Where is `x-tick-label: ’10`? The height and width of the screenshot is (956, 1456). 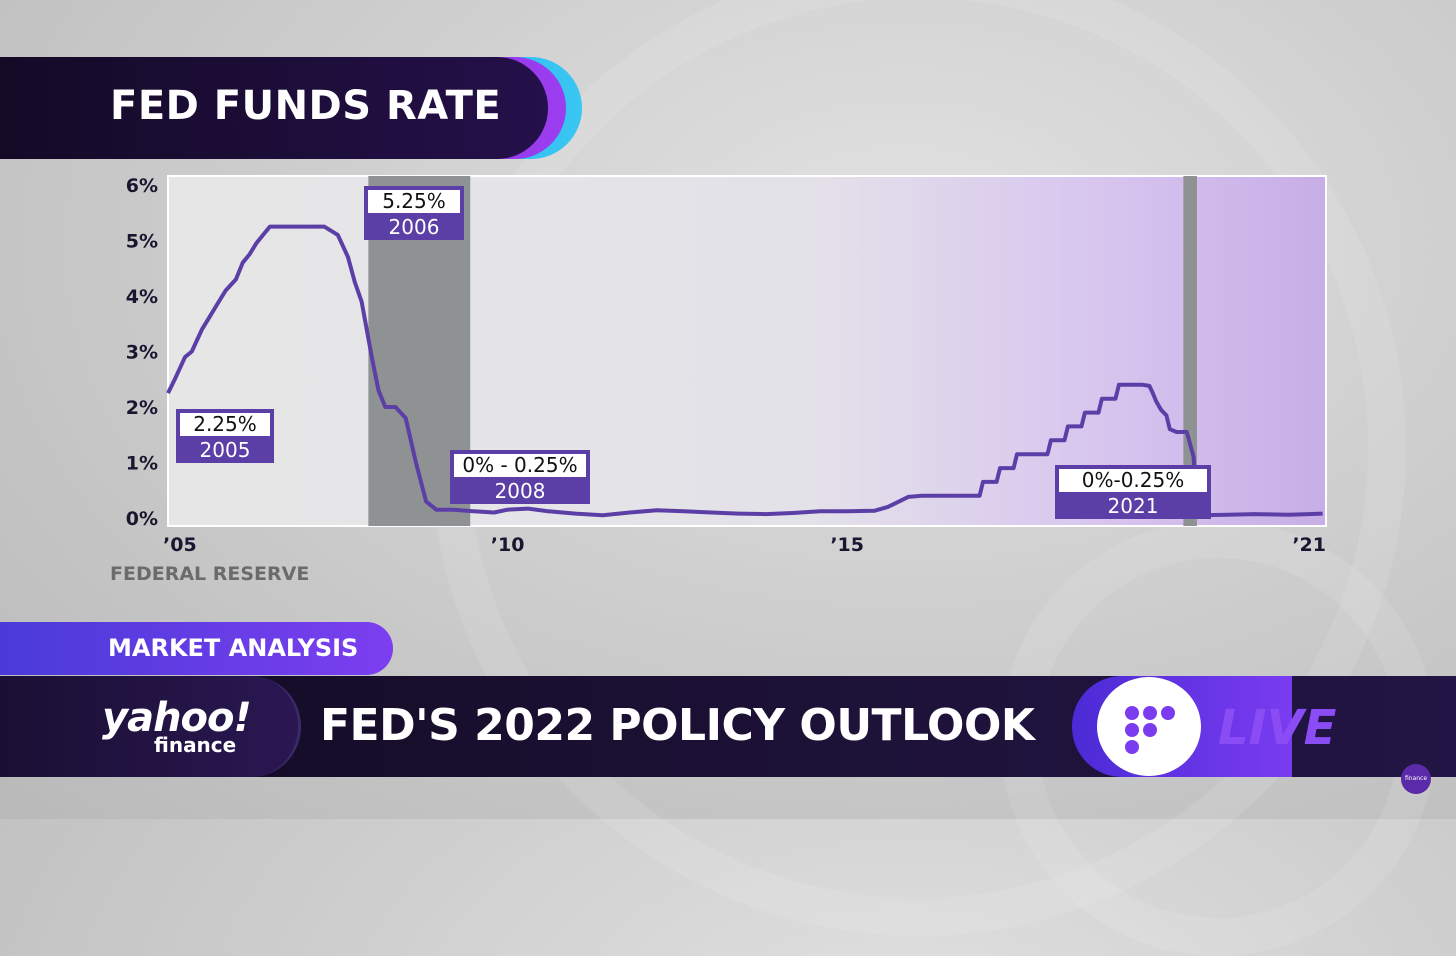
x-tick-label: ’10 is located at coordinates (508, 545).